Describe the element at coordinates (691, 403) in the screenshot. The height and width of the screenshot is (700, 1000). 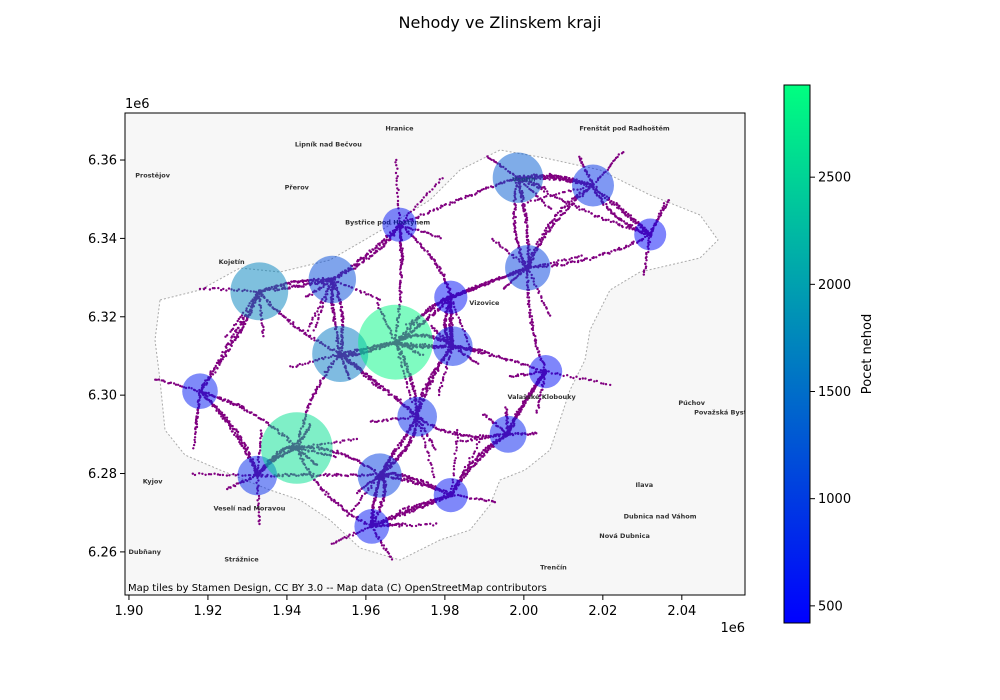
I see `town-label: Púchov` at that location.